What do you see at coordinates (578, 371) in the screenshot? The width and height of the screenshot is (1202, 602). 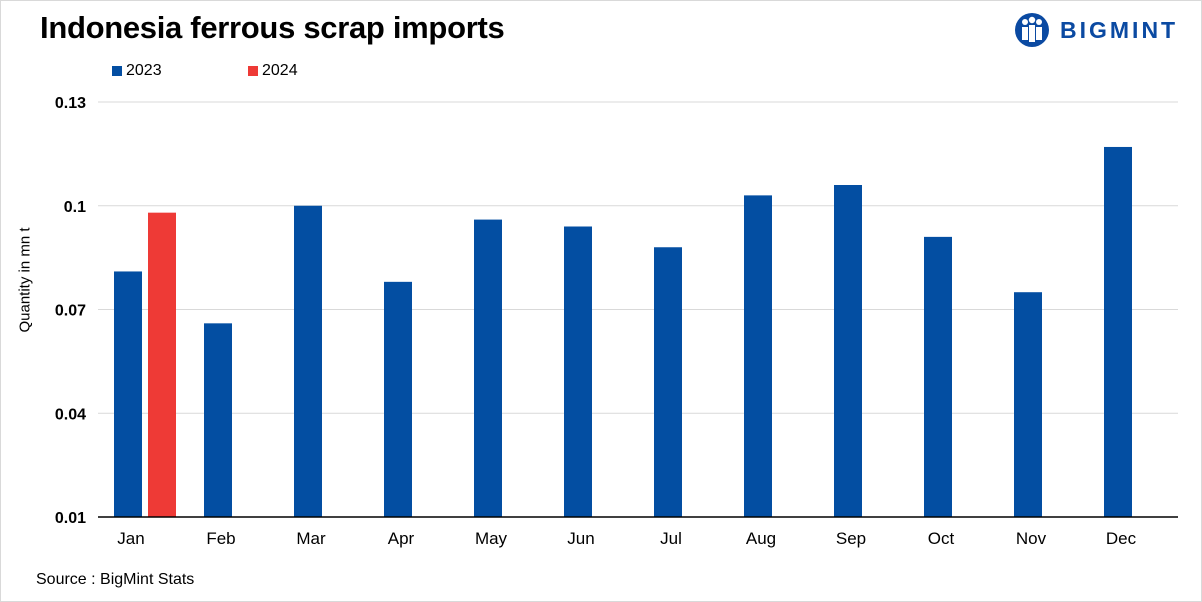 I see `bar-2023-jun` at bounding box center [578, 371].